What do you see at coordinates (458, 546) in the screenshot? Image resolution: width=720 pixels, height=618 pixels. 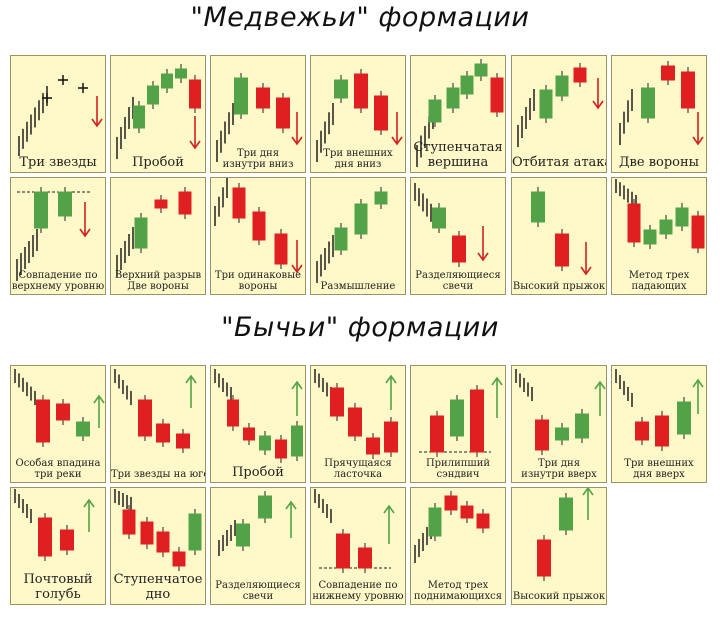 I see `bull-pattern-panel: Метод трех поднимающихся` at bounding box center [458, 546].